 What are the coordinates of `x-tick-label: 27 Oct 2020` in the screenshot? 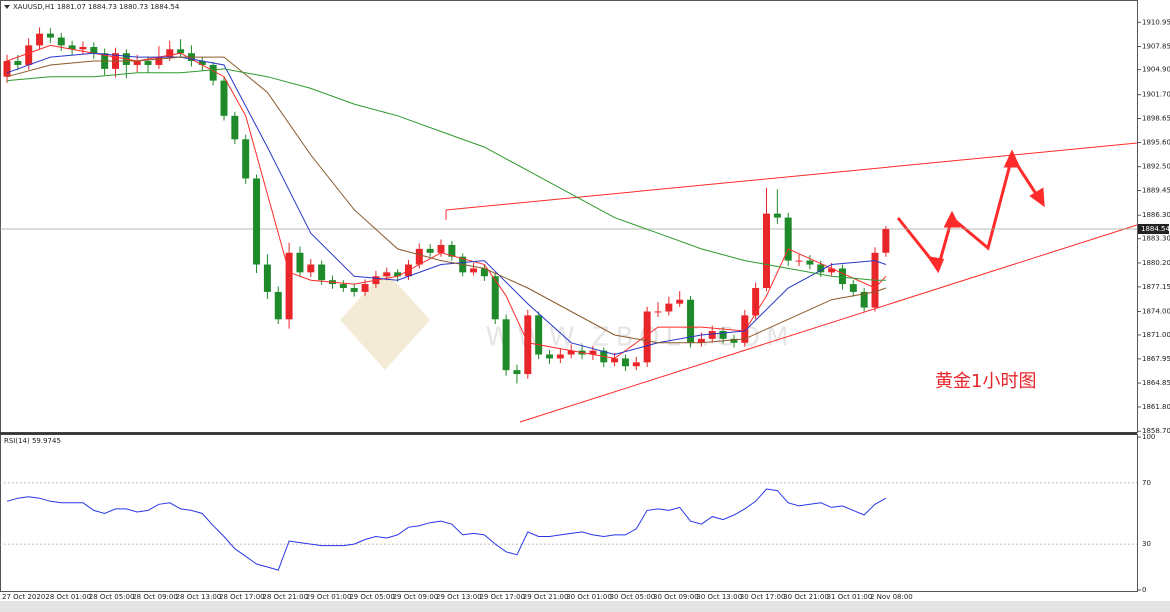 It's located at (23, 597).